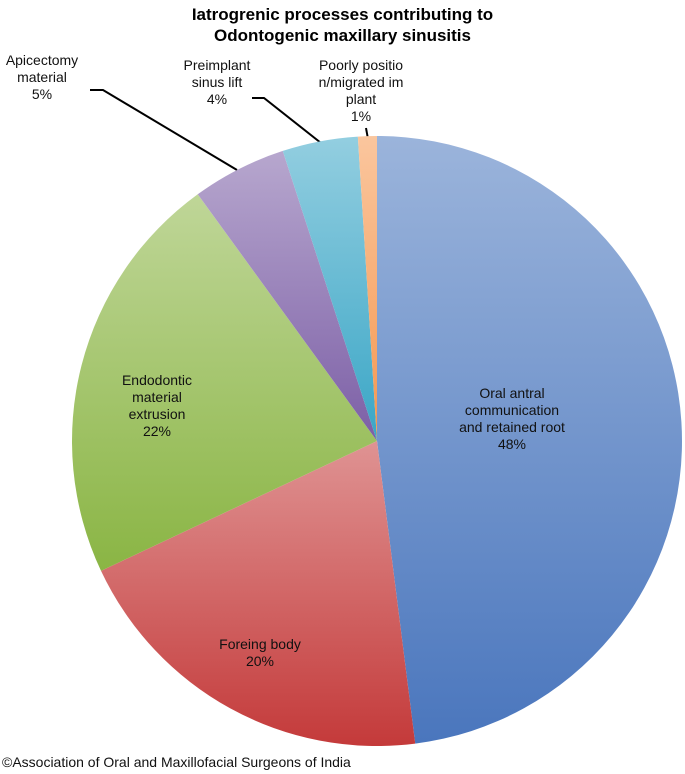 The width and height of the screenshot is (685, 774). I want to click on slice-label: Foreing body 20%, so click(260, 653).